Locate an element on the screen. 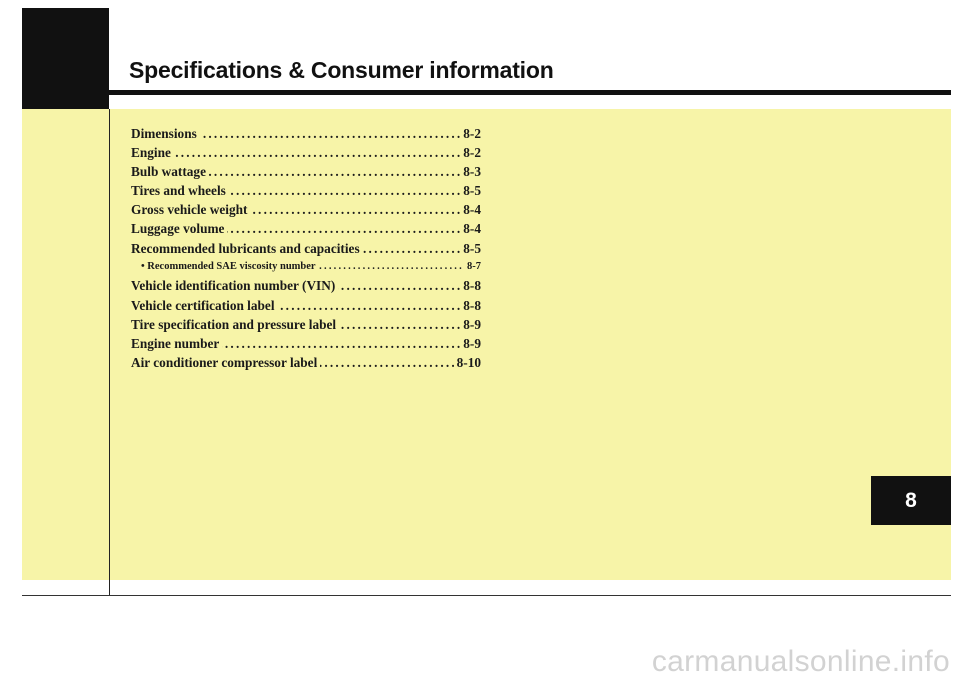 Image resolution: width=960 pixels, height=689 pixels. toc-item-label: Engine is located at coordinates (152, 153).